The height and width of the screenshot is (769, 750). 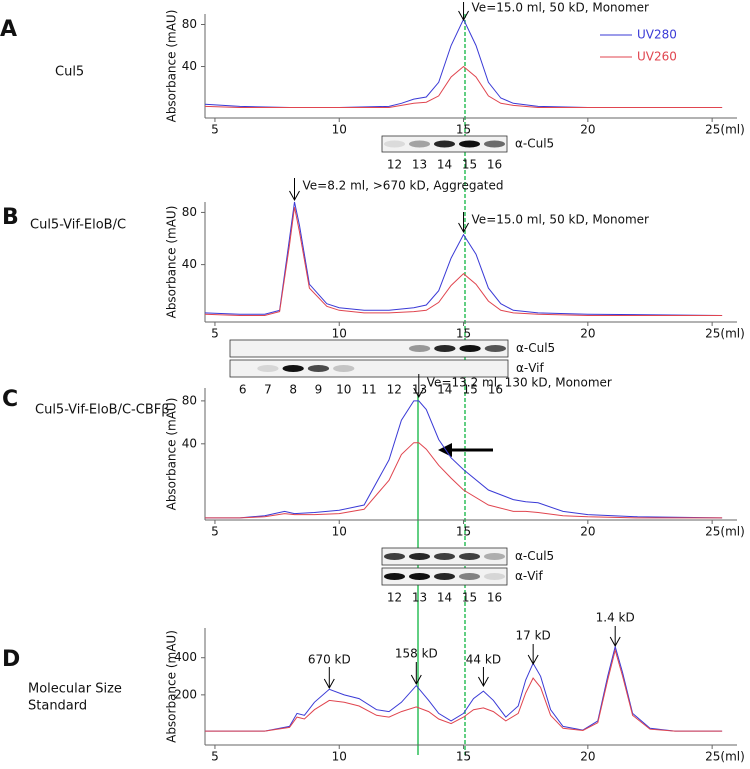 What do you see at coordinates (8, 29) in the screenshot?
I see `panel-label: A` at bounding box center [8, 29].